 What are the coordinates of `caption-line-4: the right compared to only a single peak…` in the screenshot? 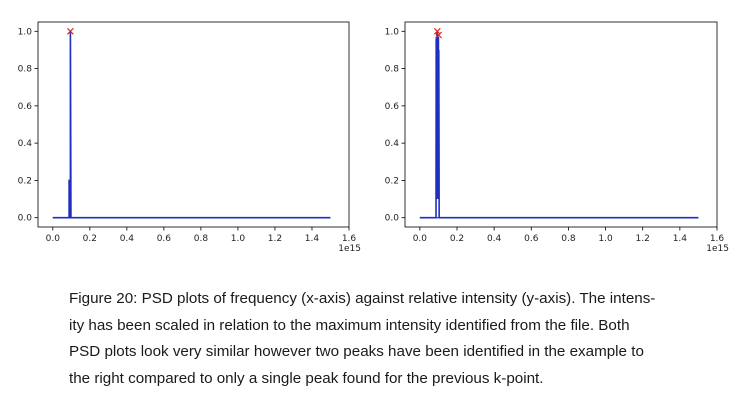 It's located at (306, 378).